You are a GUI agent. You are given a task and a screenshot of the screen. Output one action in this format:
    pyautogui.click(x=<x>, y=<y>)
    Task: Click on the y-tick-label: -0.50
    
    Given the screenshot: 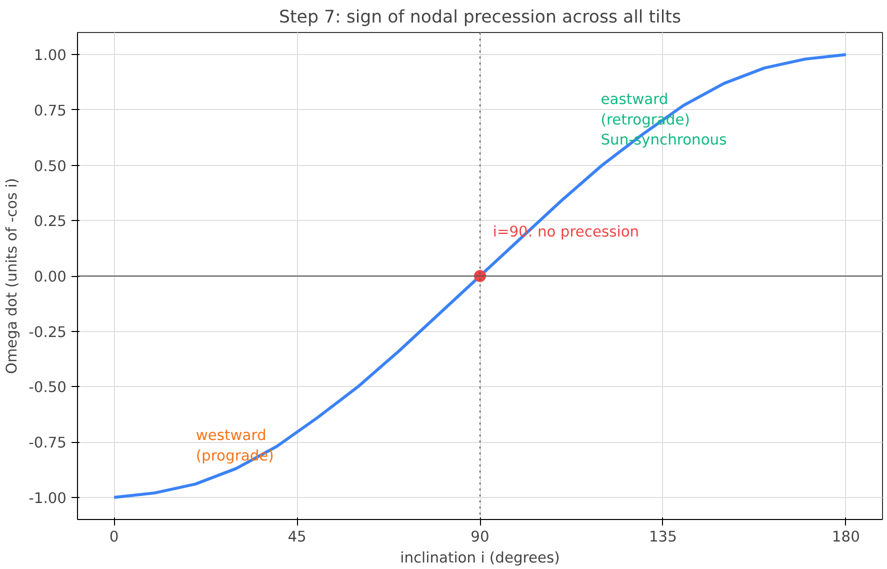 What is the action you would take?
    pyautogui.click(x=47, y=387)
    